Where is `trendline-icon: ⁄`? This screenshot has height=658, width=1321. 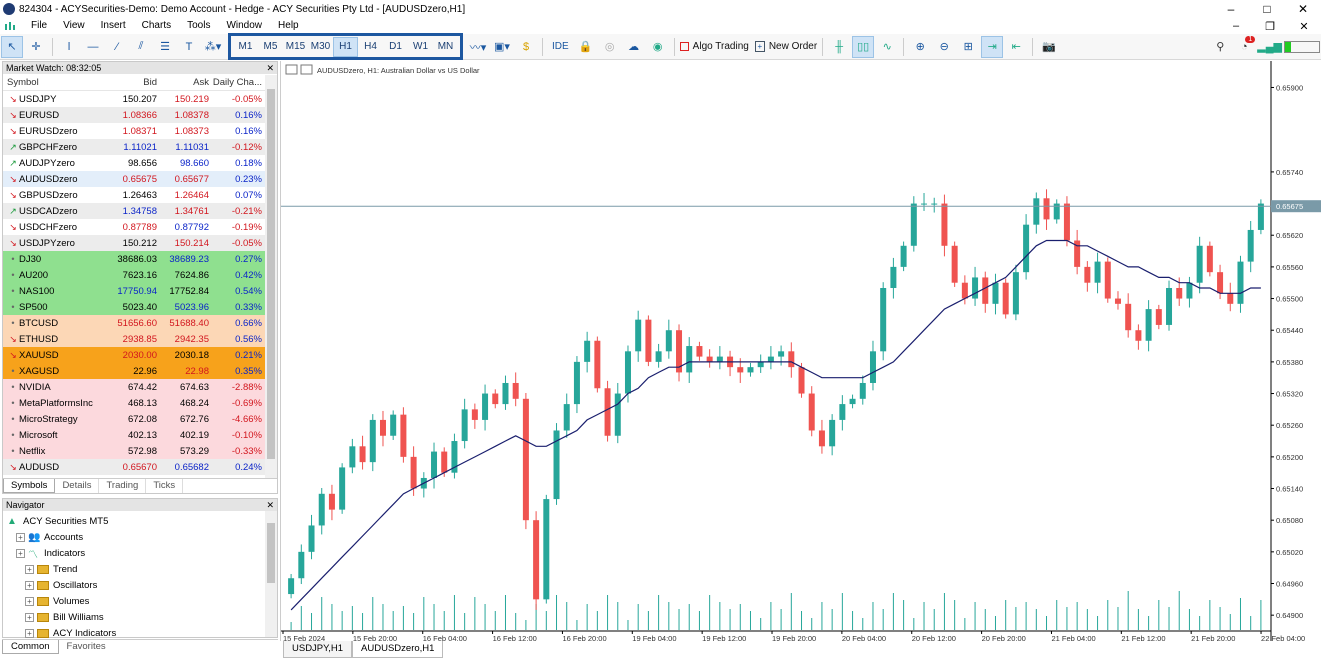 trendline-icon: ⁄ is located at coordinates (117, 46).